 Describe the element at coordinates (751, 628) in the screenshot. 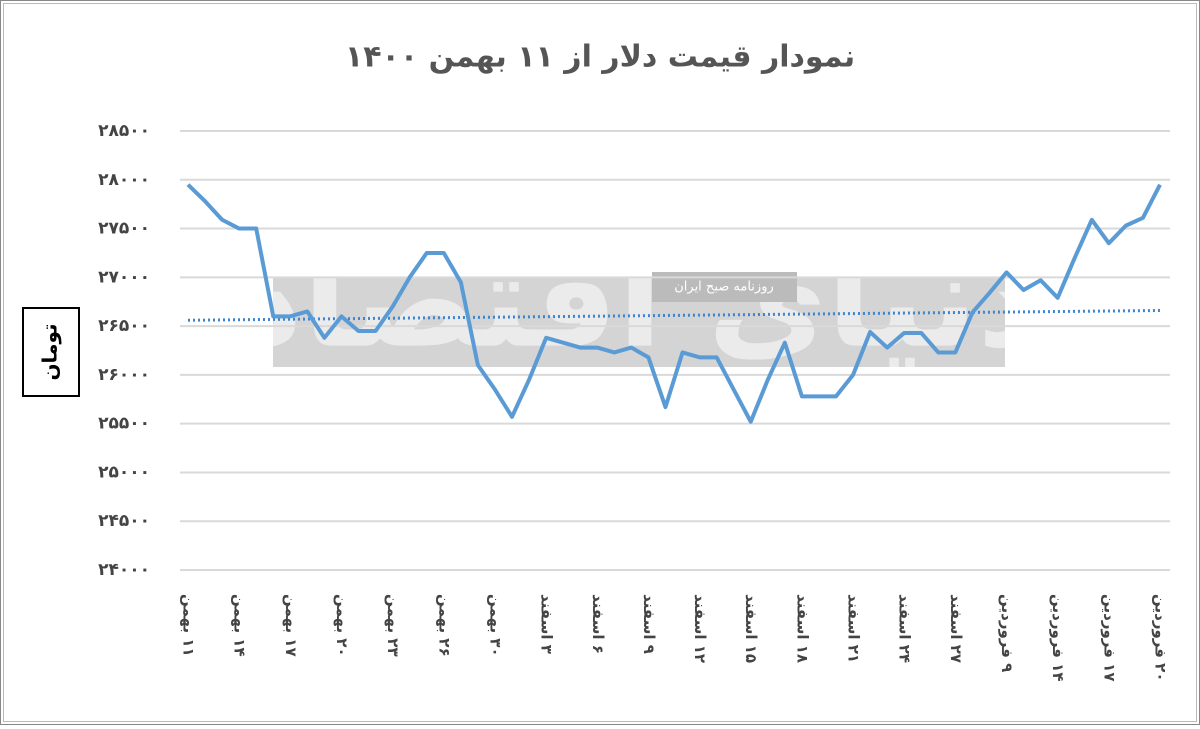

I see `x-tick-label: ۱۵ اسفند` at that location.